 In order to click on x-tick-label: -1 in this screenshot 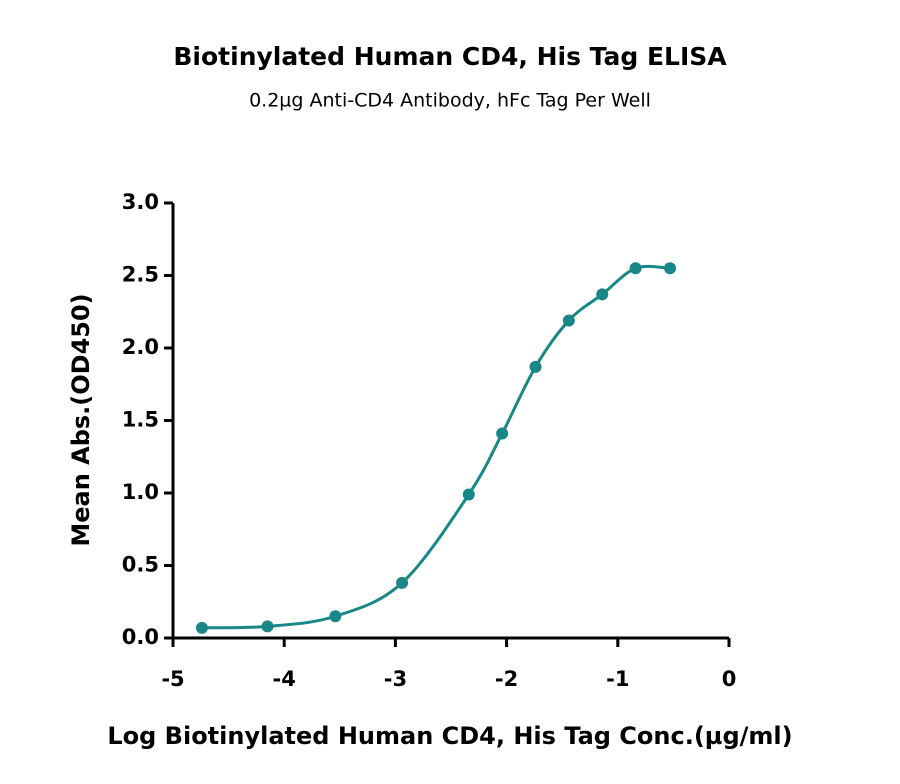, I will do `click(617, 679)`.